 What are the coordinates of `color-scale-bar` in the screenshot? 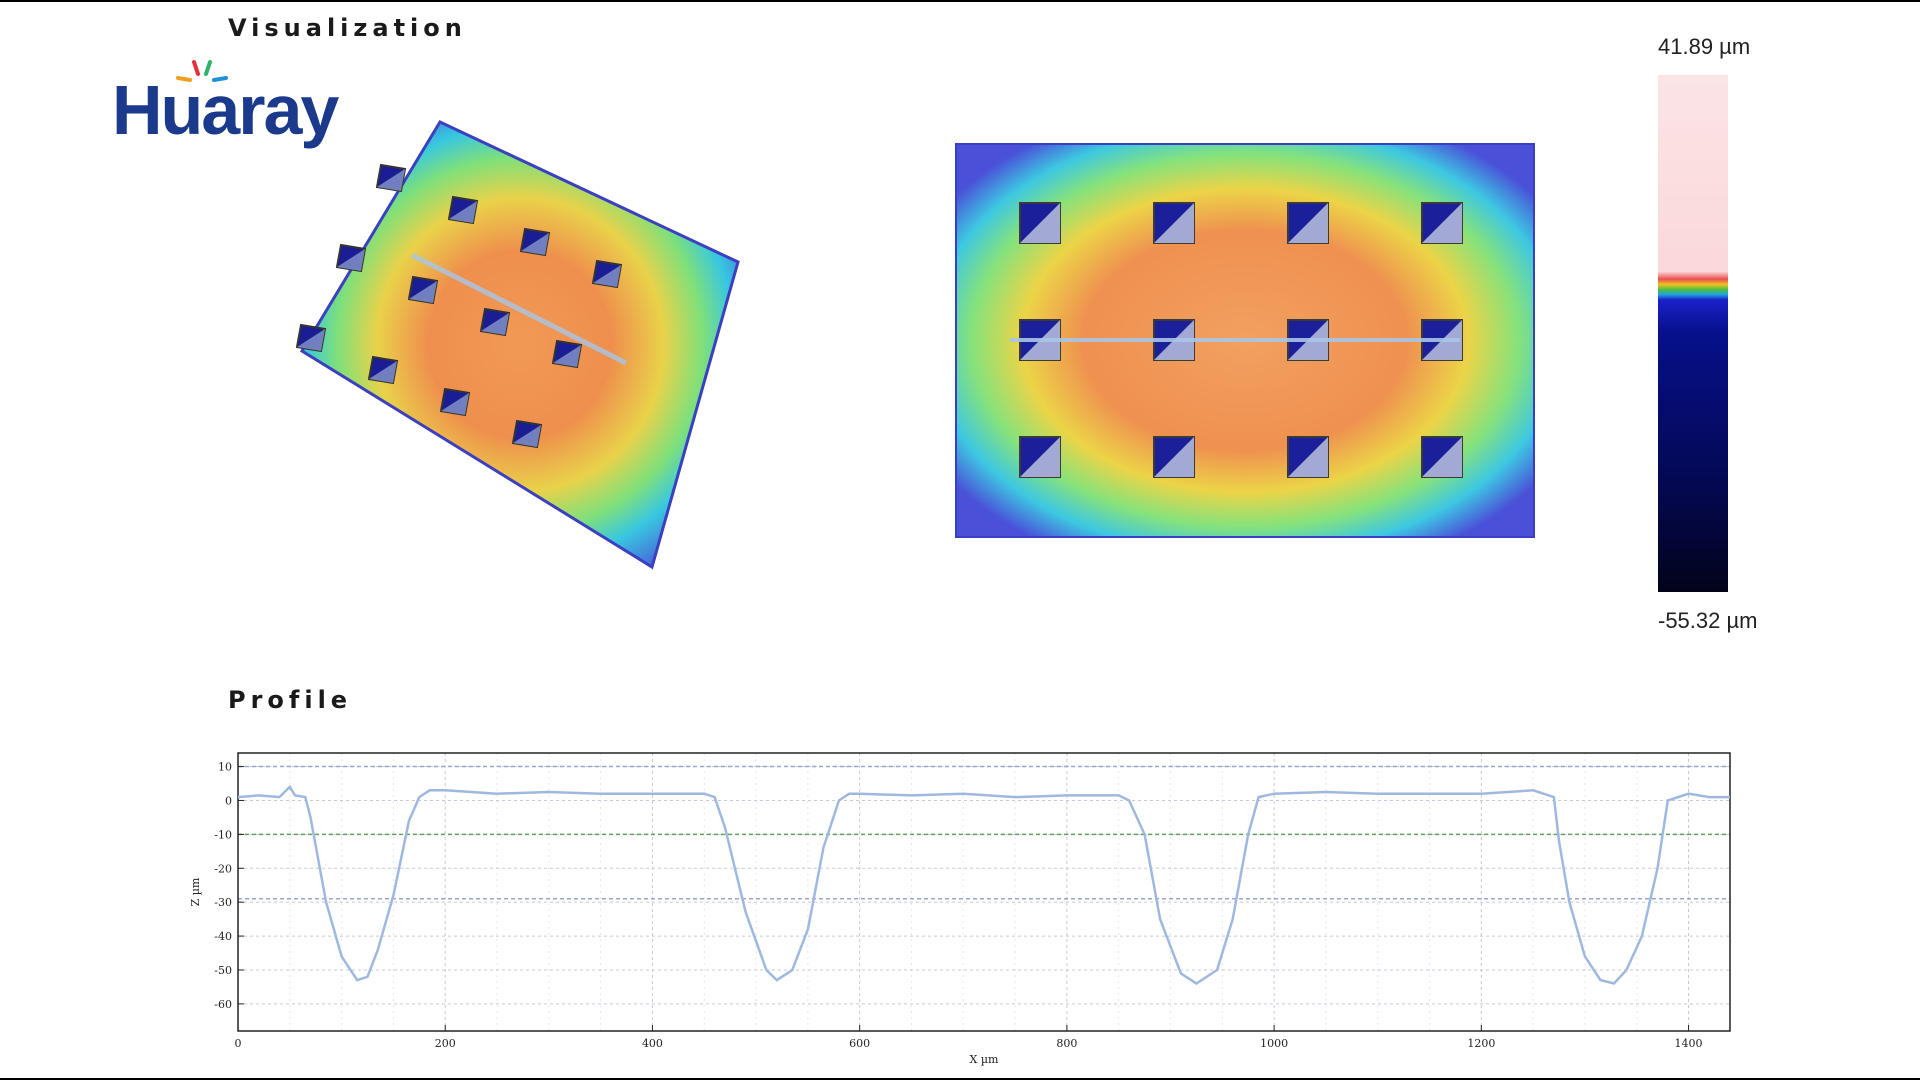 It's located at (1693, 333).